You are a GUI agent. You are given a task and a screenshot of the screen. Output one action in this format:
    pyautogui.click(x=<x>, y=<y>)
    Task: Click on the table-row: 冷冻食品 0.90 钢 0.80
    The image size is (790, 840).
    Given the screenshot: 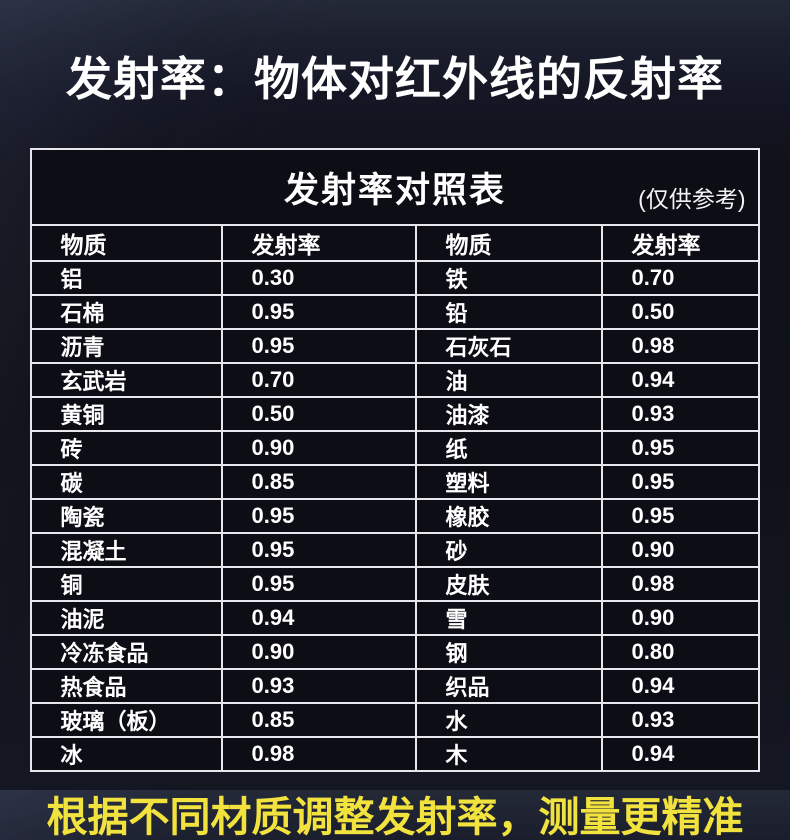 What is the action you would take?
    pyautogui.click(x=395, y=652)
    